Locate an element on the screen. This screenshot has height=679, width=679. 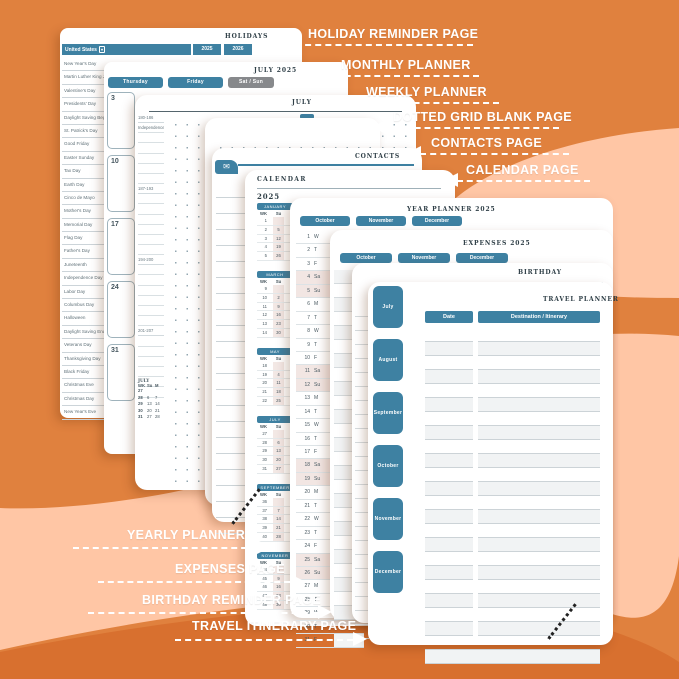
sunday-date: 11 is located at coordinates (278, 383).